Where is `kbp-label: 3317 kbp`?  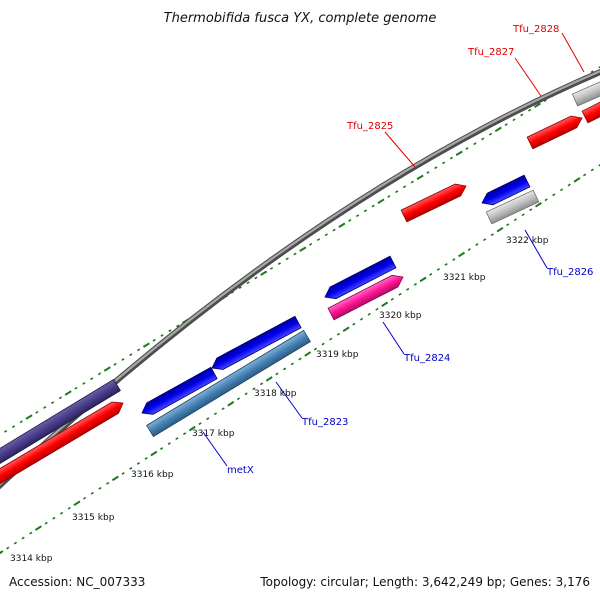 kbp-label: 3317 kbp is located at coordinates (213, 434).